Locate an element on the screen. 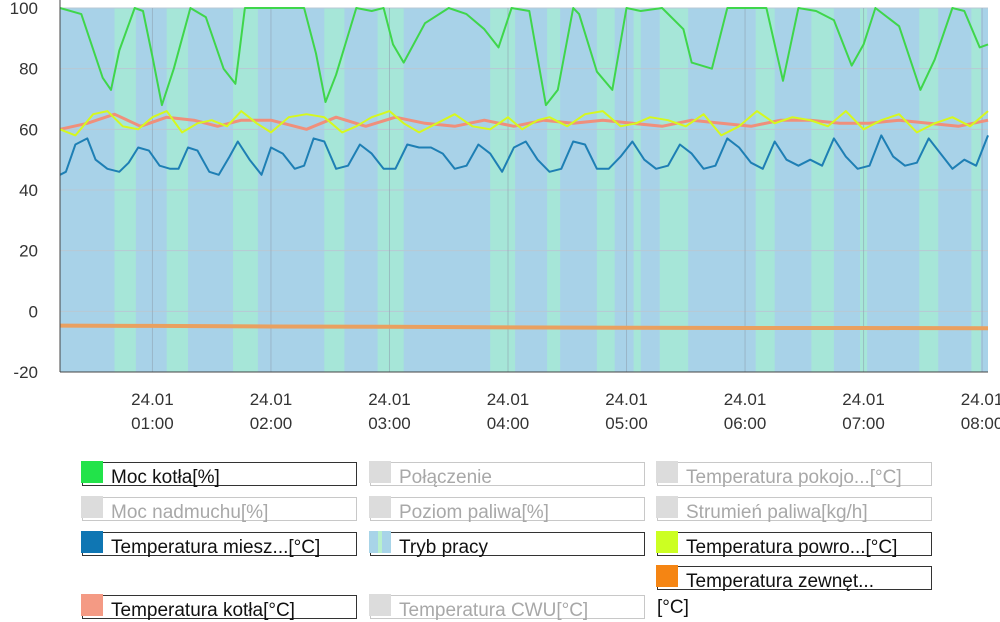 This screenshot has height=622, width=1000. legend-label: Temperatura miesz...[°C] is located at coordinates (216, 547).